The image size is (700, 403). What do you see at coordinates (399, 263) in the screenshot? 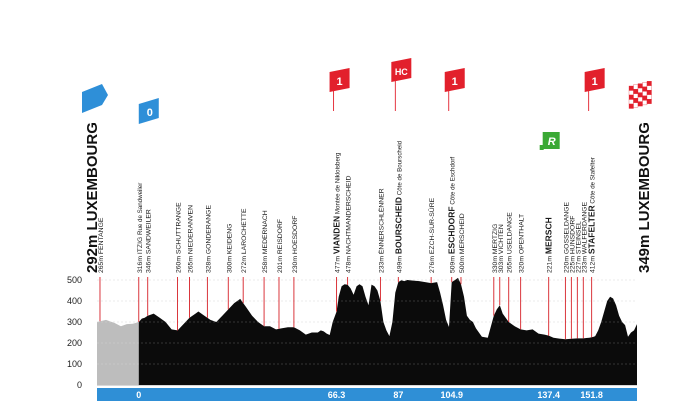
I see `place-altitude: 499m` at bounding box center [399, 263].